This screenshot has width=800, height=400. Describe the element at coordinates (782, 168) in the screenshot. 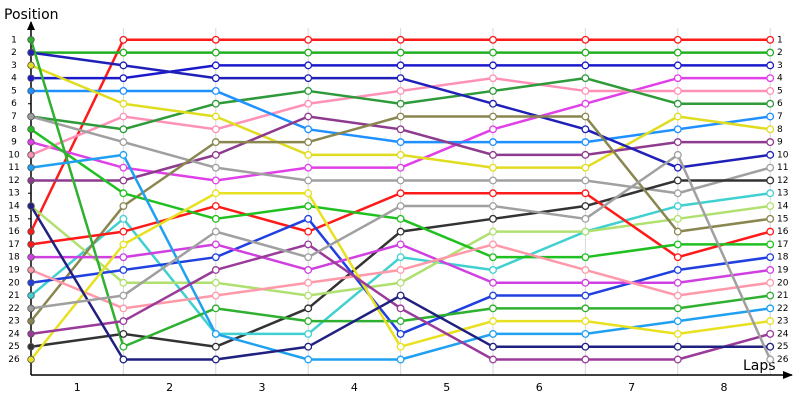

I see `y-tick-label-right: 11` at that location.